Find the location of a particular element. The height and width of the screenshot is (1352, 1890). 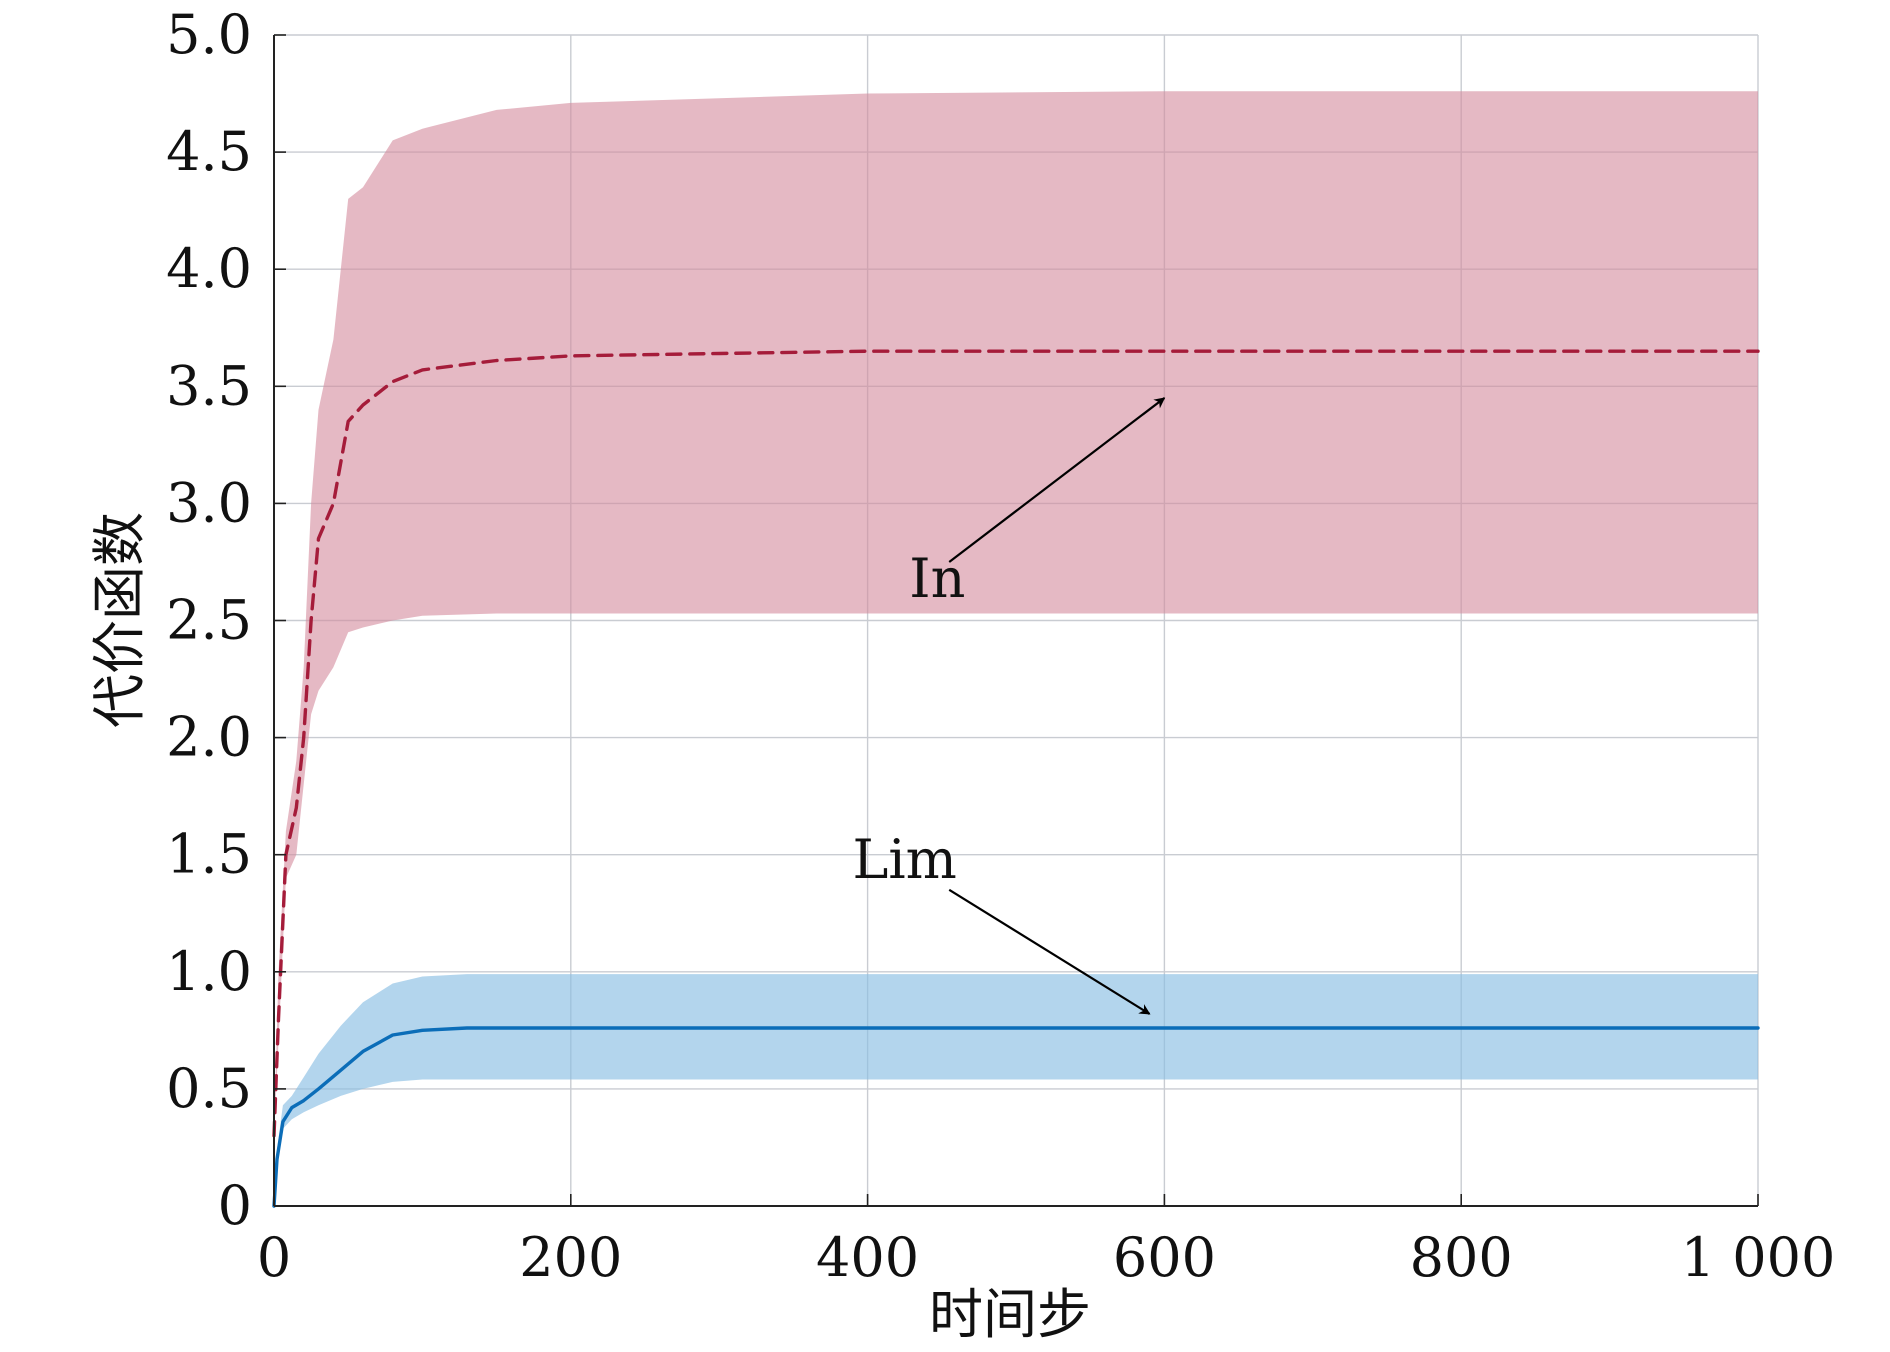

annotation-label-lim: Lim is located at coordinates (905, 859).